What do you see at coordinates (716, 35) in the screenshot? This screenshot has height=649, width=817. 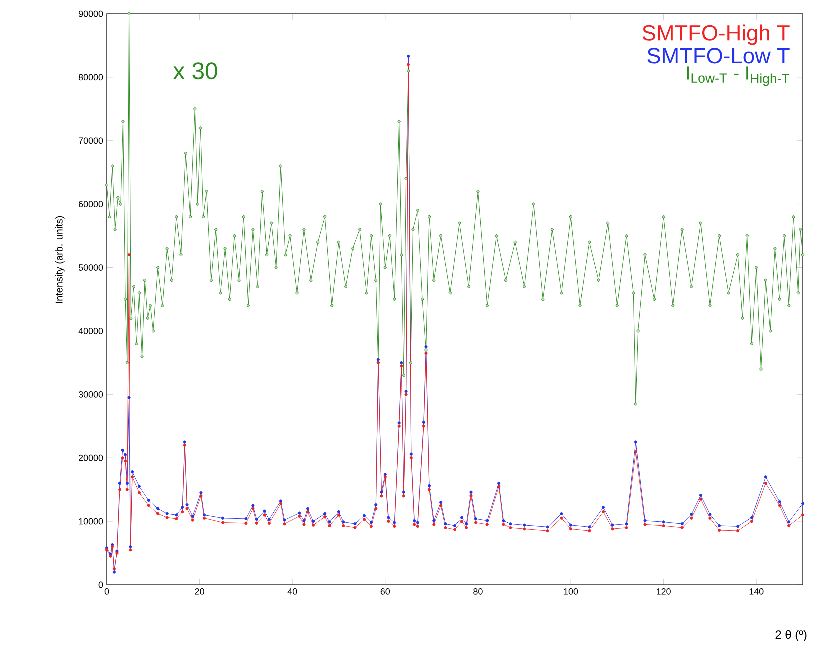 I see `text: SMTFO-High T` at bounding box center [716, 35].